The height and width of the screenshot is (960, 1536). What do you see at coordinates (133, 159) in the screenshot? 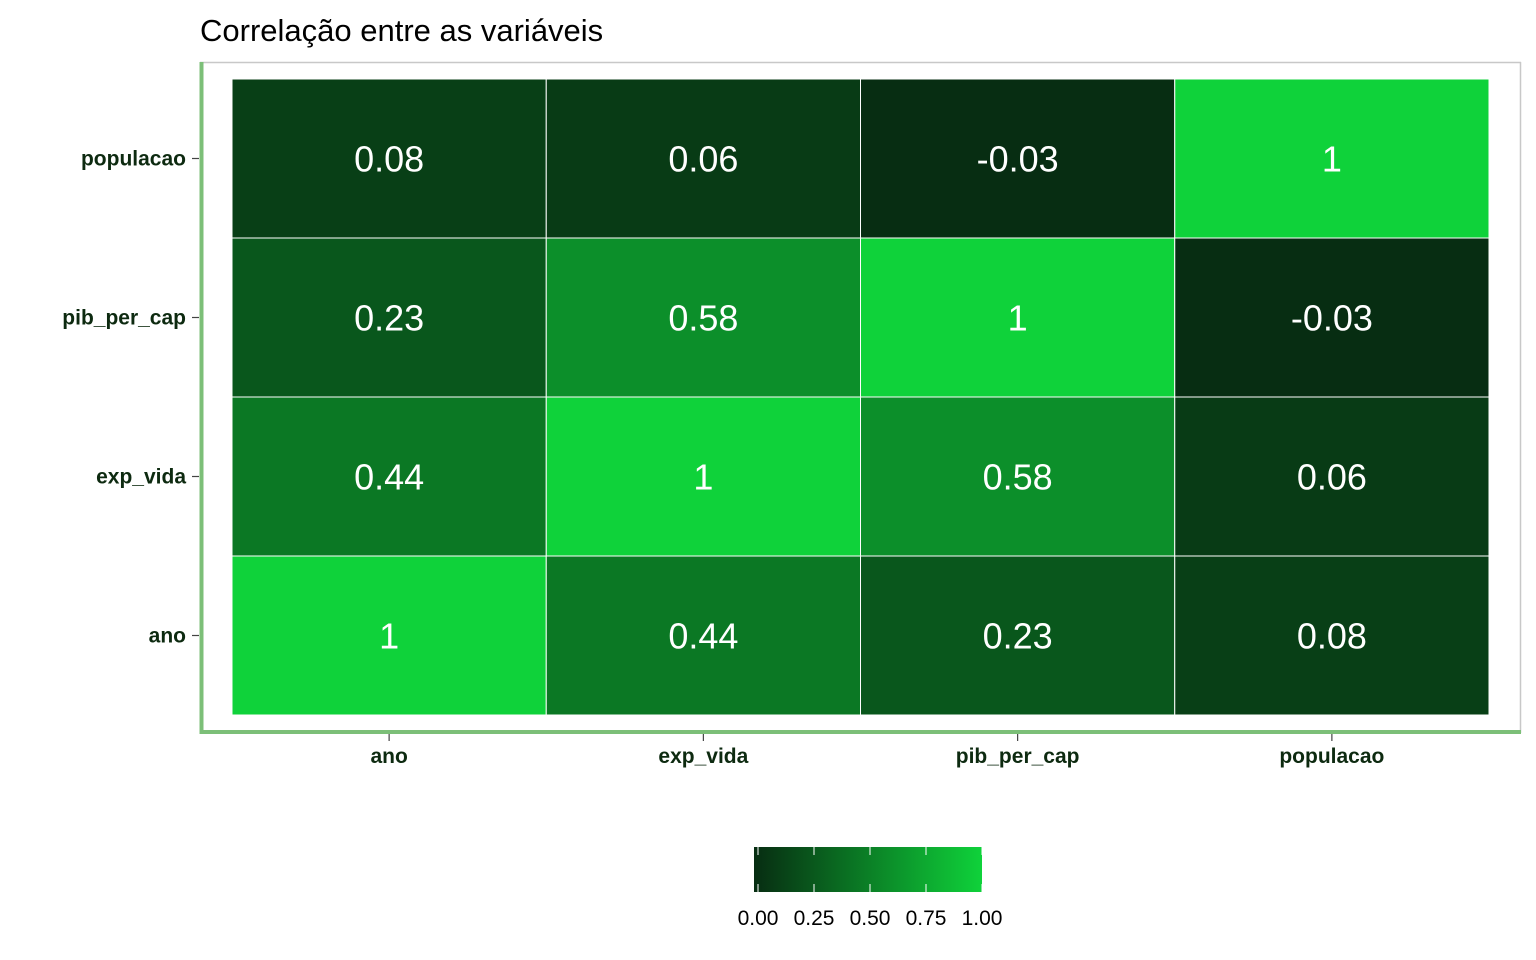
I see `y-tick-label-populacao: populacao` at bounding box center [133, 159].